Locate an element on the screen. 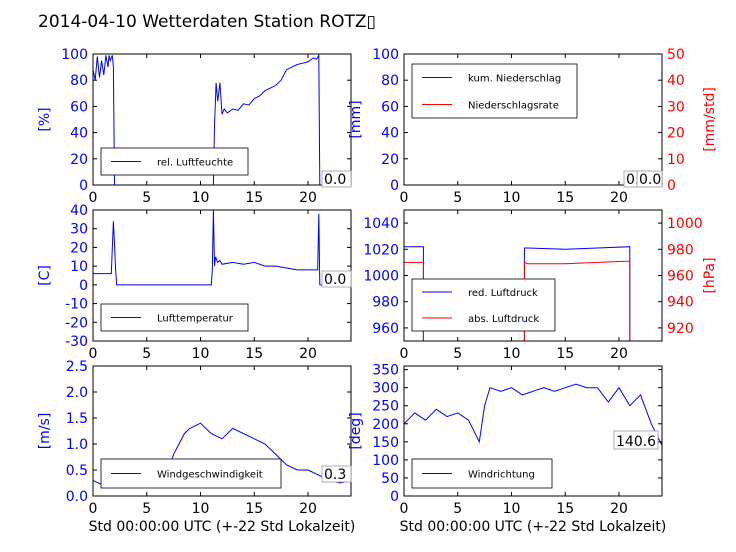 This screenshot has width=736, height=552. y-tick-label: 0.0 is located at coordinates (77, 497).